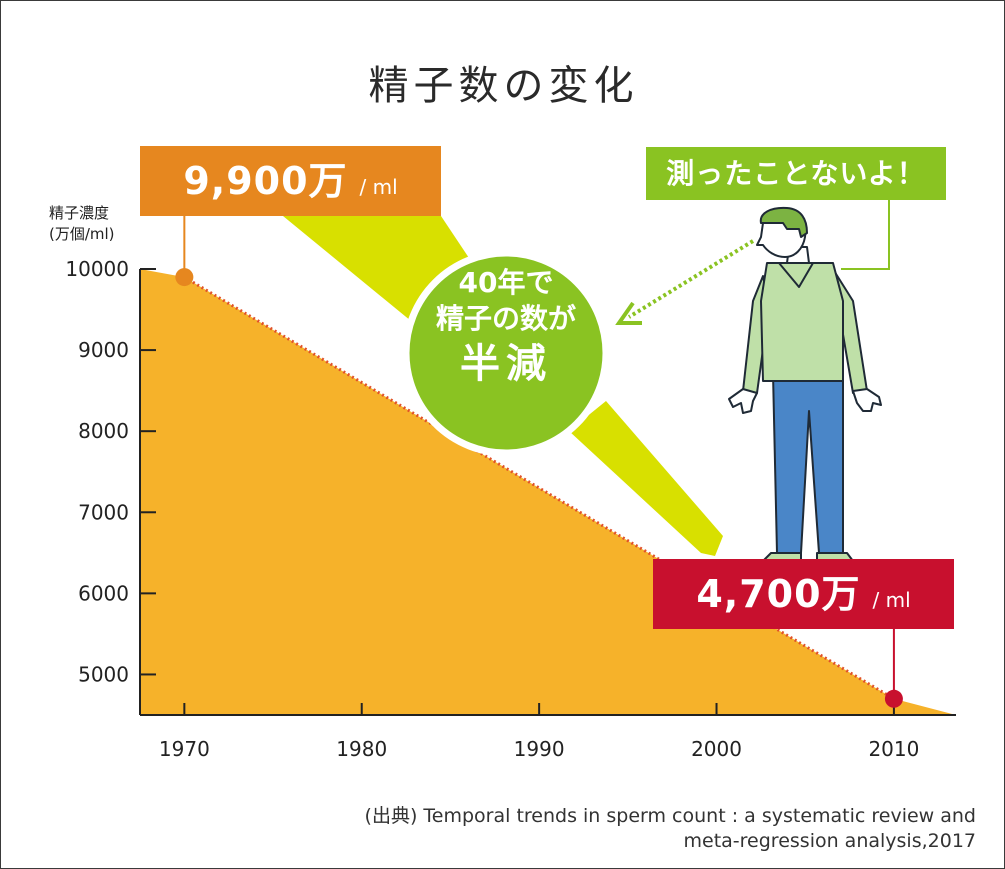 Image resolution: width=1005 pixels, height=869 pixels. Describe the element at coordinates (184, 749) in the screenshot. I see `x-tick-label: 1970` at that location.